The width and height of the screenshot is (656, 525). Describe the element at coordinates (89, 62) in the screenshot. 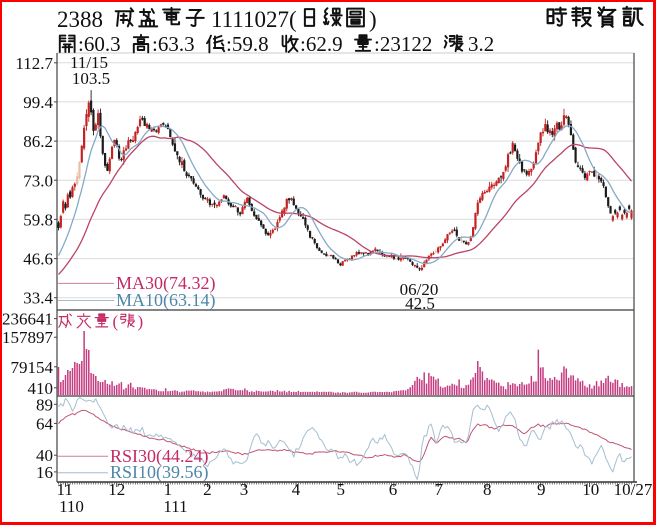

I see `svg-text: 11/15` at that location.